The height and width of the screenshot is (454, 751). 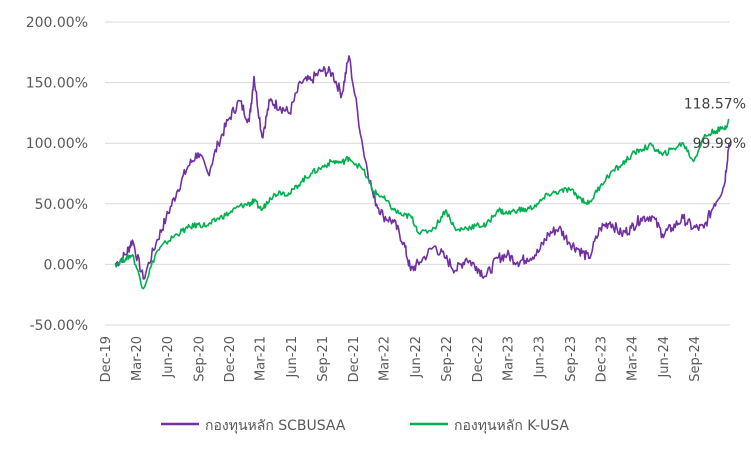 What do you see at coordinates (385, 358) in the screenshot?
I see `x-tick-label: Mar-22` at bounding box center [385, 358].